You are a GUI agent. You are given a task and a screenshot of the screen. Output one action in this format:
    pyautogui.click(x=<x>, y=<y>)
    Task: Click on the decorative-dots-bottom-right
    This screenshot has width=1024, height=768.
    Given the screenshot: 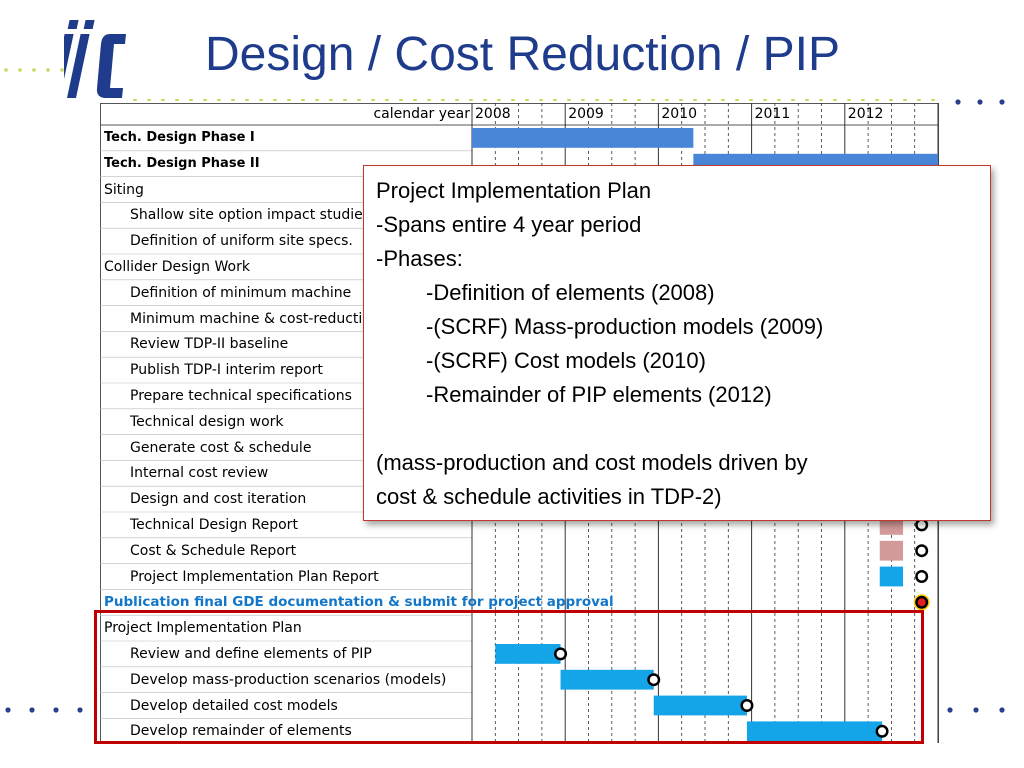 What is the action you would take?
    pyautogui.click(x=976, y=710)
    